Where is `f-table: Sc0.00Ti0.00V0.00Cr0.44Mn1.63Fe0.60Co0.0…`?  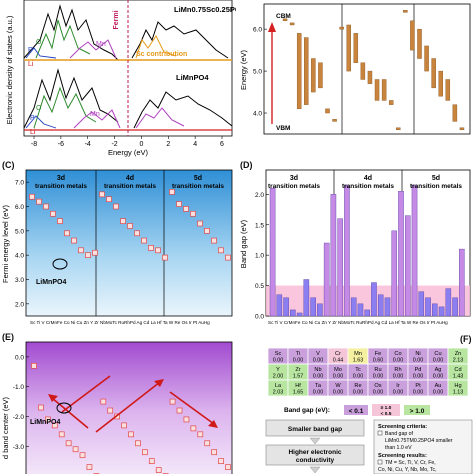 f-table: Sc0.00Ti0.00V0.00Cr0.44Mn1.63Fe0.60Co0.0… is located at coordinates (368, 372).